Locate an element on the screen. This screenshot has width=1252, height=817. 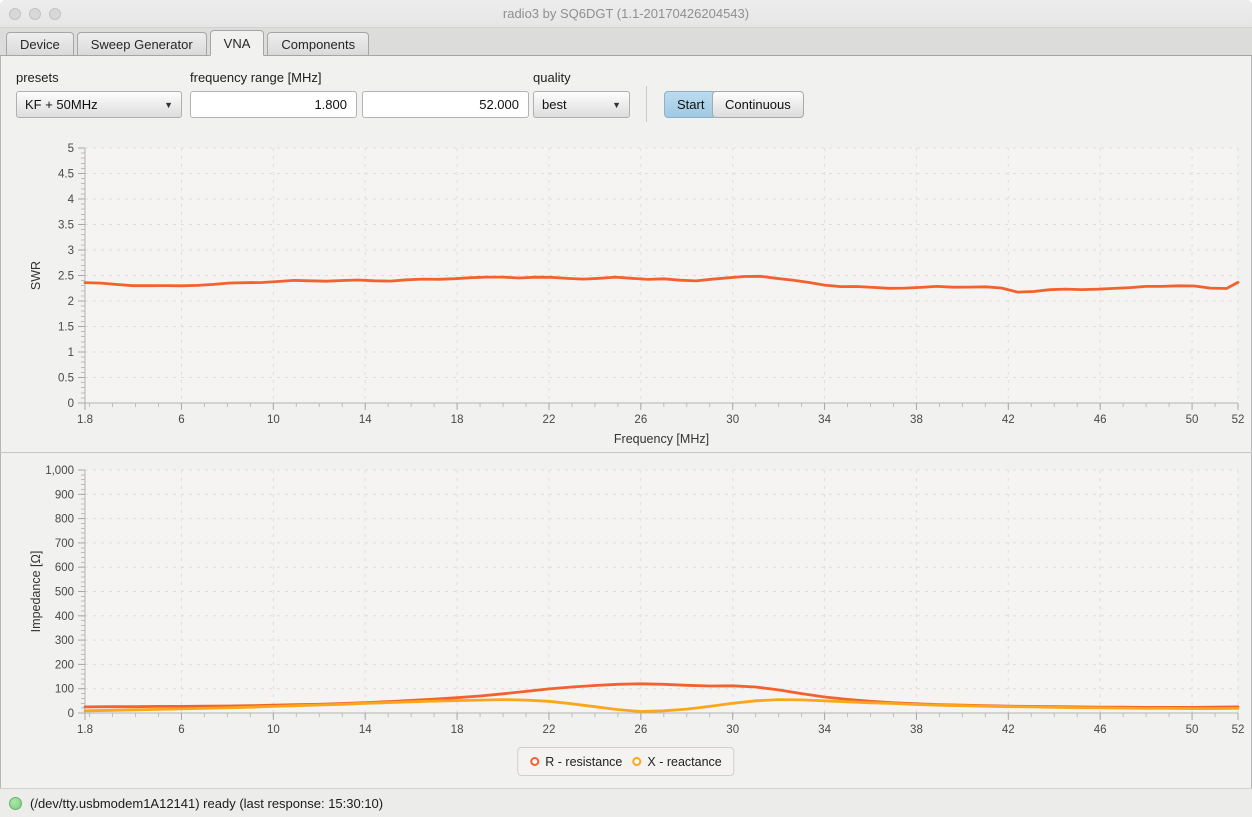
svg-text: 0.5 is located at coordinates (66, 379).